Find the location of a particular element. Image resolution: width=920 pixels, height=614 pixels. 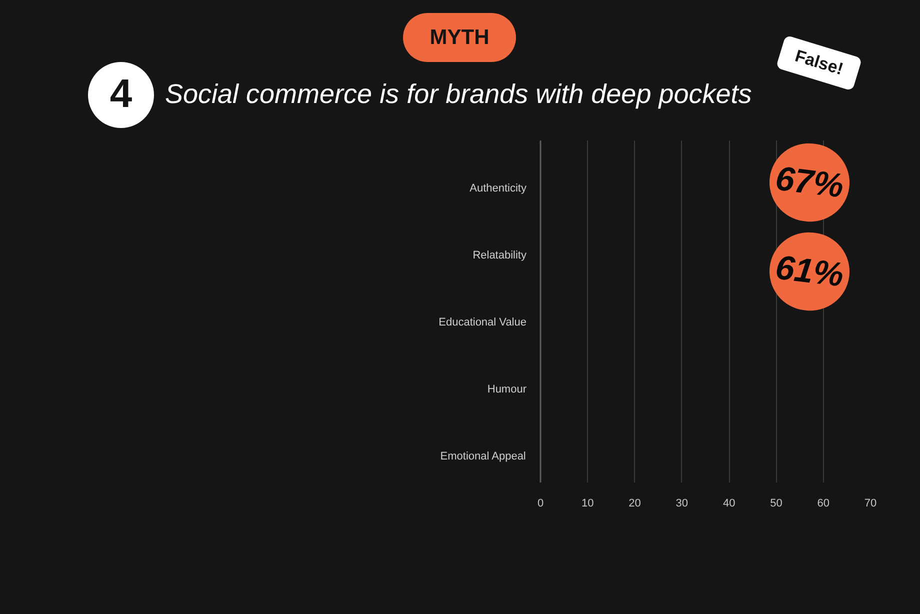

text: MYTH is located at coordinates (459, 37).